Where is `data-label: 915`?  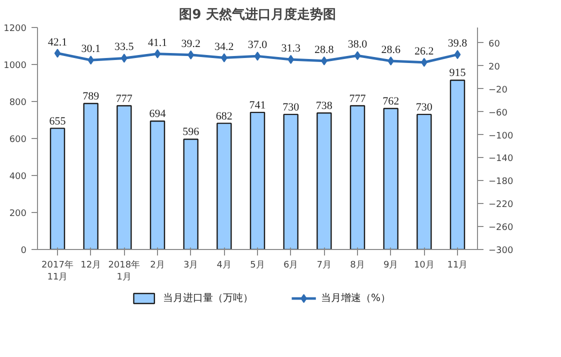 data-label: 915 is located at coordinates (457, 73).